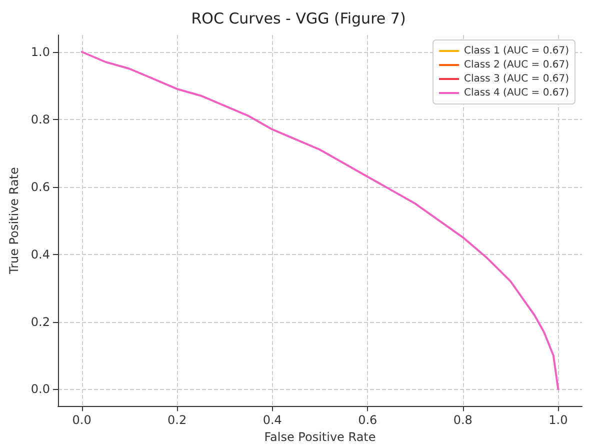  What do you see at coordinates (517, 79) in the screenshot?
I see `legend-label: Class 3 (AUC = 0.67)` at bounding box center [517, 79].